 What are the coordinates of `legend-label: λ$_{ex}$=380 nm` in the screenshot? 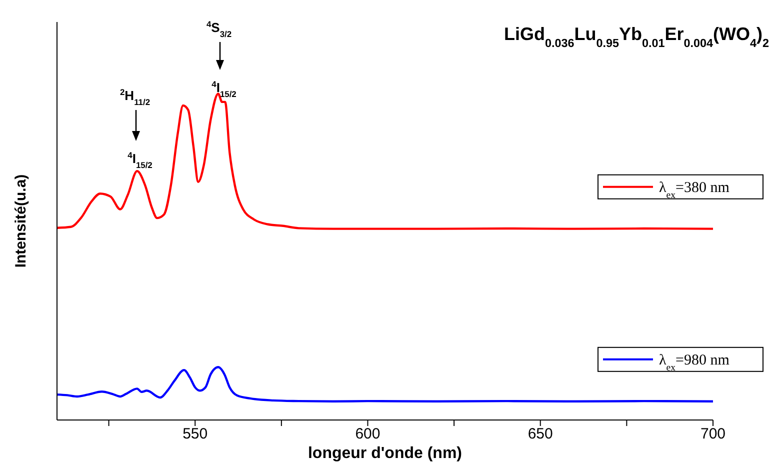 It's located at (694, 190).